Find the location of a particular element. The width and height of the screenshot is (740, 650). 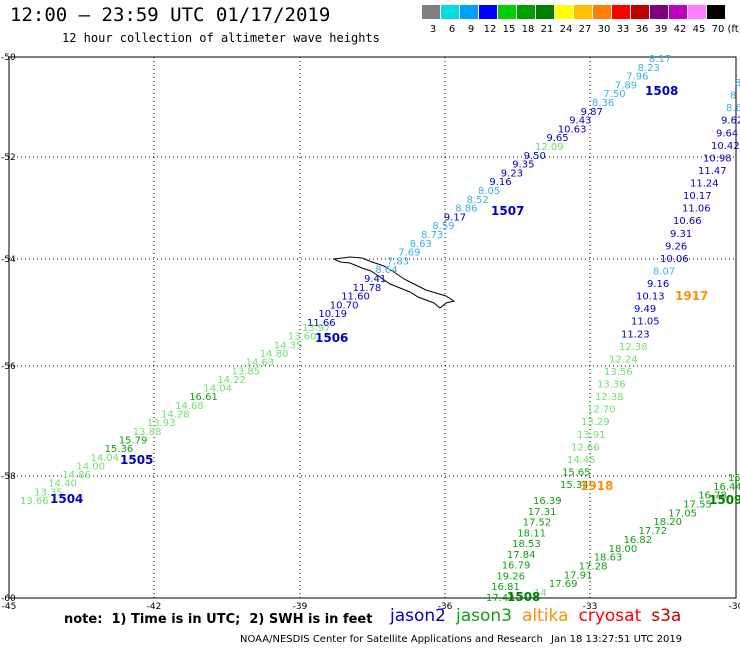

legend-label: 45 is located at coordinates (699, 29).